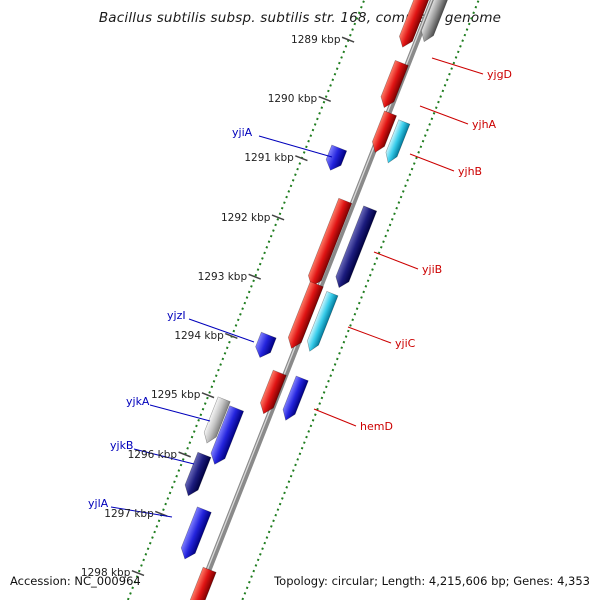 The width and height of the screenshot is (600, 600). Describe the element at coordinates (335, 158) in the screenshot. I see `gene-arrow-yjiA` at that location.